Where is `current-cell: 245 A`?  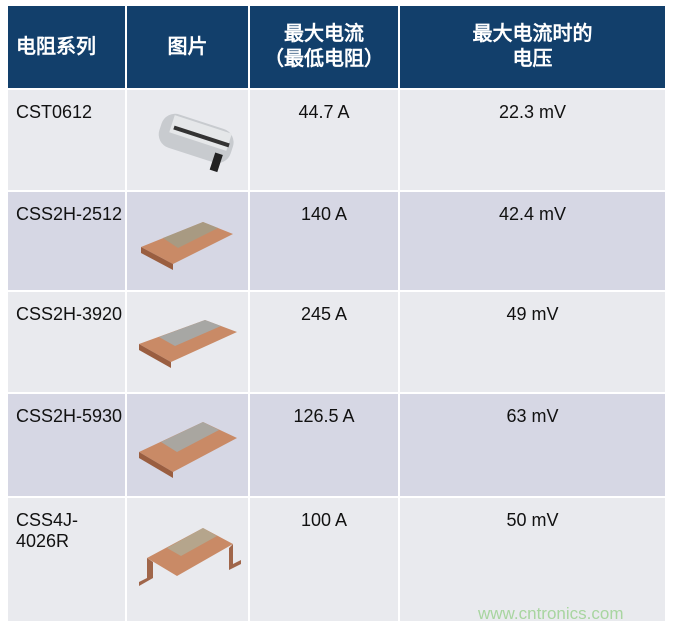 current-cell: 245 A is located at coordinates (324, 342).